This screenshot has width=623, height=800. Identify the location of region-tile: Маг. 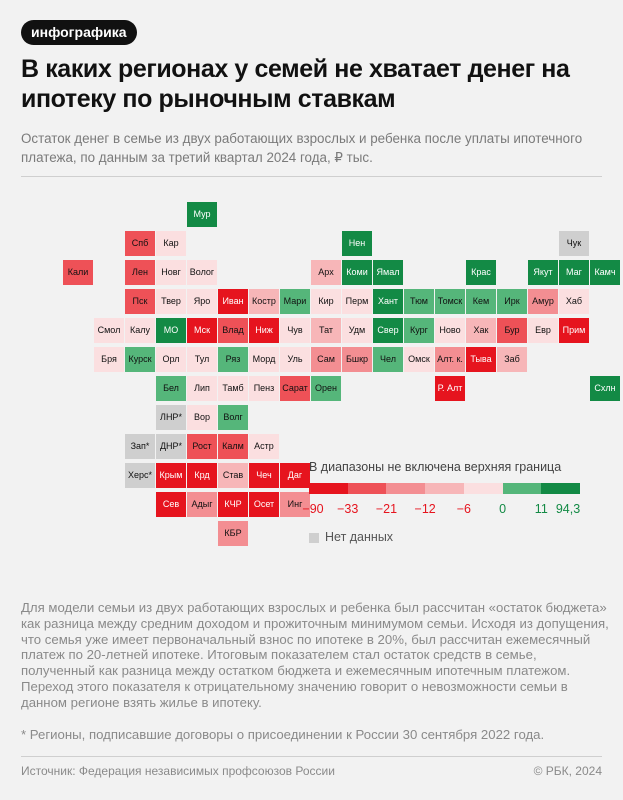
(574, 272).